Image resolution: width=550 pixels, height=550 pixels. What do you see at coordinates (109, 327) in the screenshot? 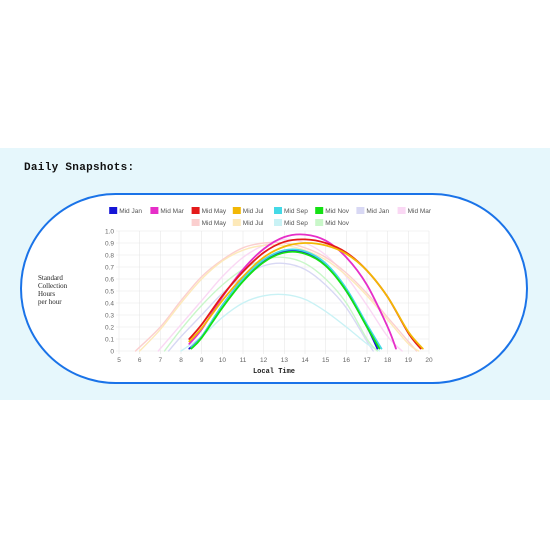
I see `y-tick-label: 0.2` at bounding box center [109, 327].